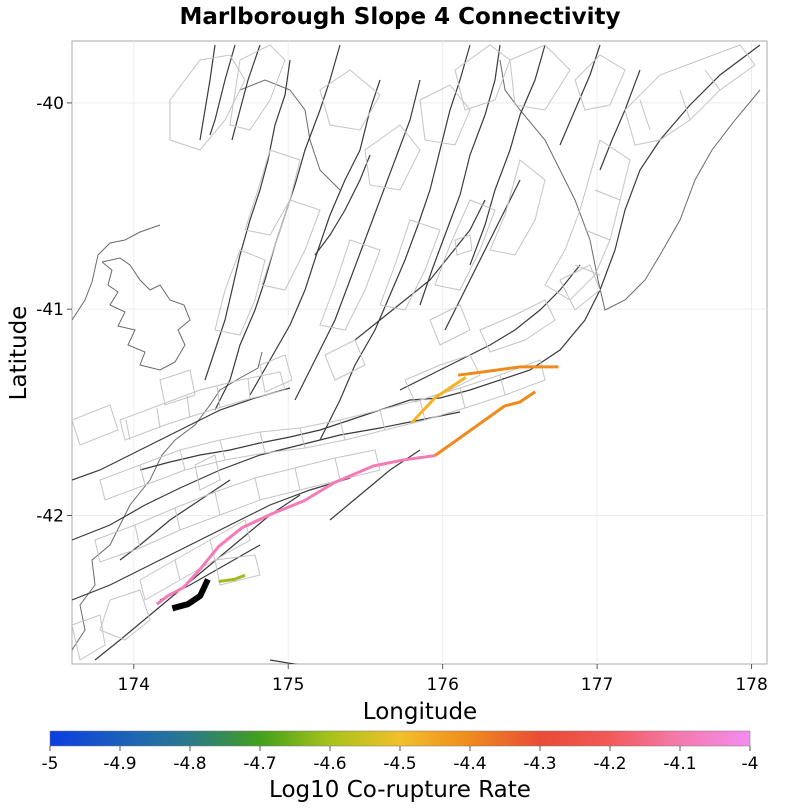 This screenshot has height=812, width=800. Describe the element at coordinates (750, 764) in the screenshot. I see `colorbar-tick-label-10: -4` at that location.